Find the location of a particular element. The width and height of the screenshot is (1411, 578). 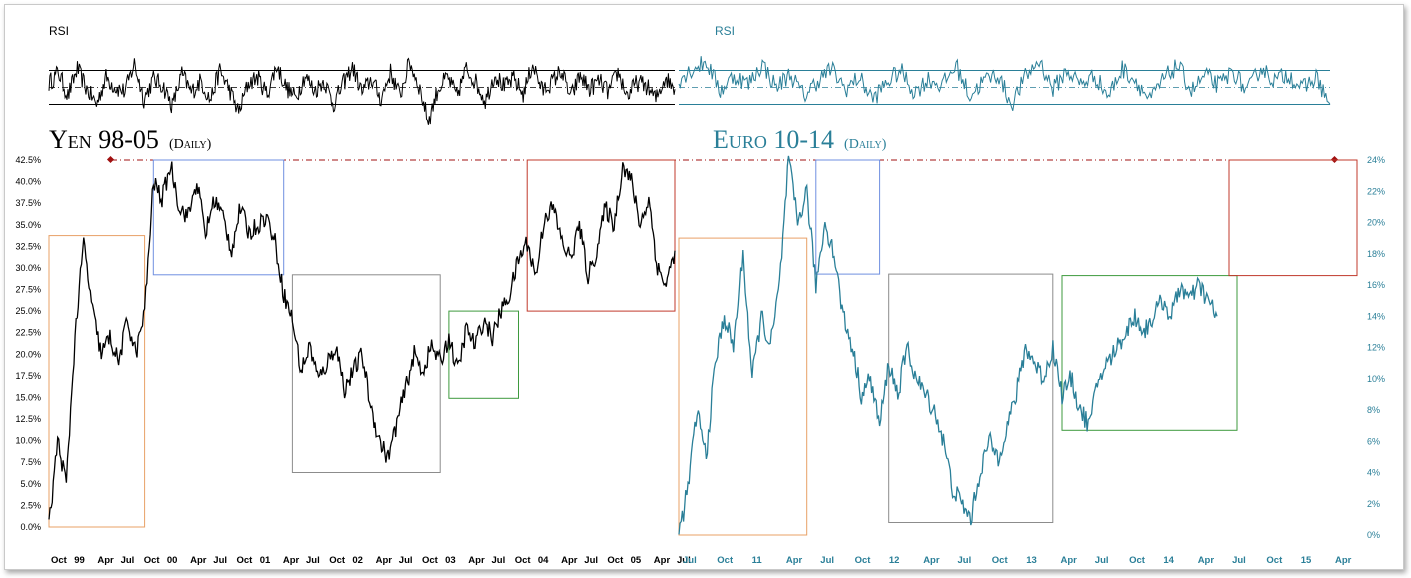

y-right-tick-label: 14% is located at coordinates (1376, 316).